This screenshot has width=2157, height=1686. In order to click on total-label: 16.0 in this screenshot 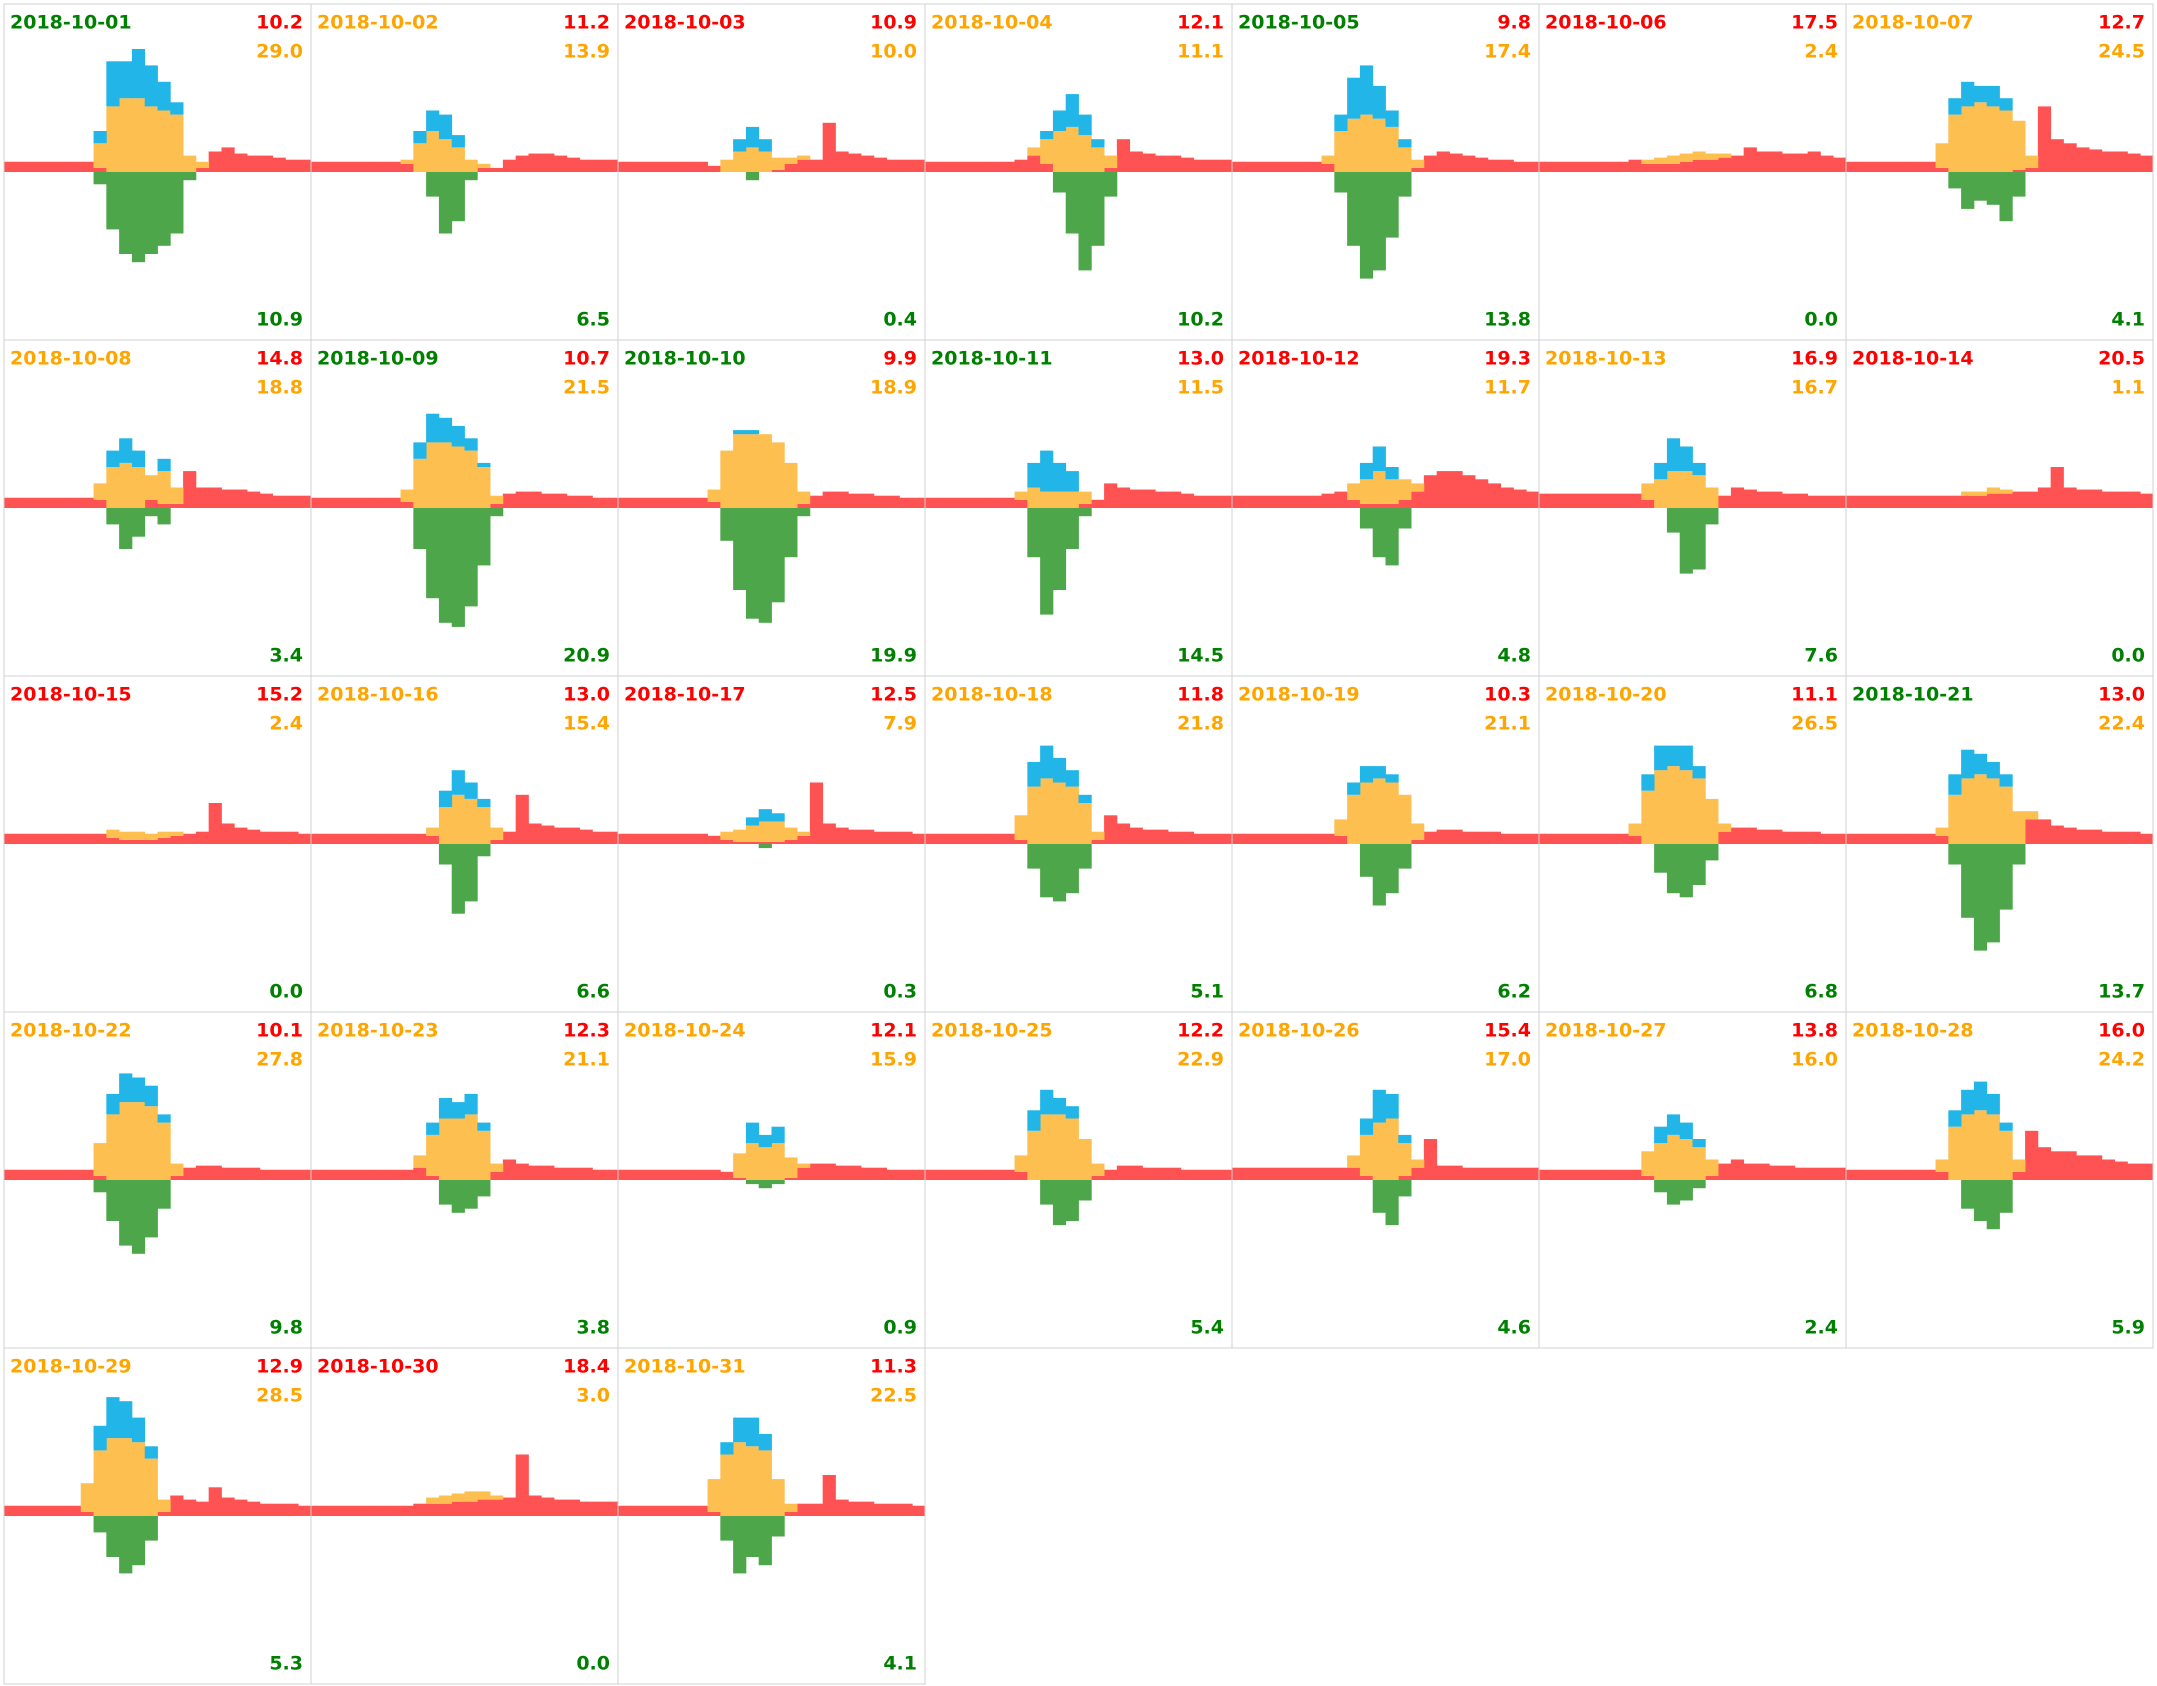, I will do `click(1814, 1060)`.